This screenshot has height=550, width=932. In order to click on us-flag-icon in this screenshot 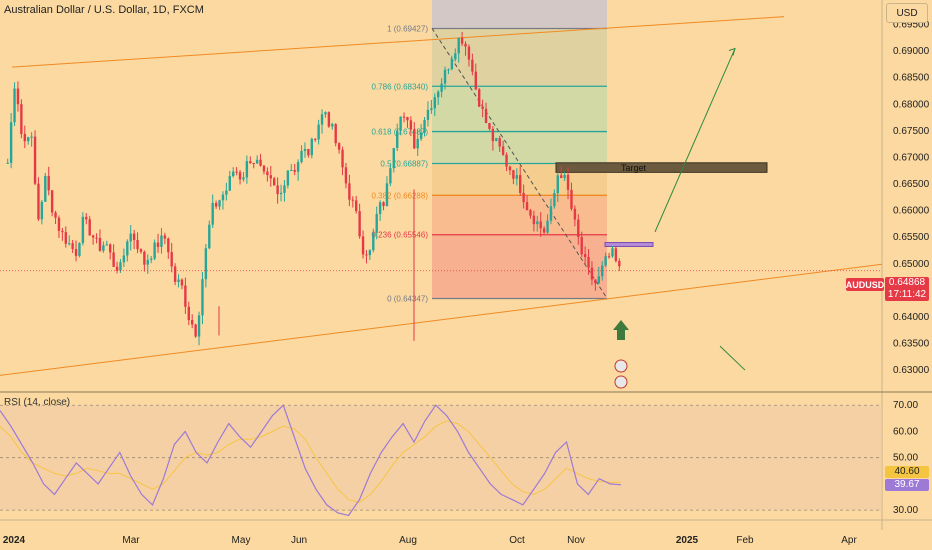, I will do `click(621, 382)`.